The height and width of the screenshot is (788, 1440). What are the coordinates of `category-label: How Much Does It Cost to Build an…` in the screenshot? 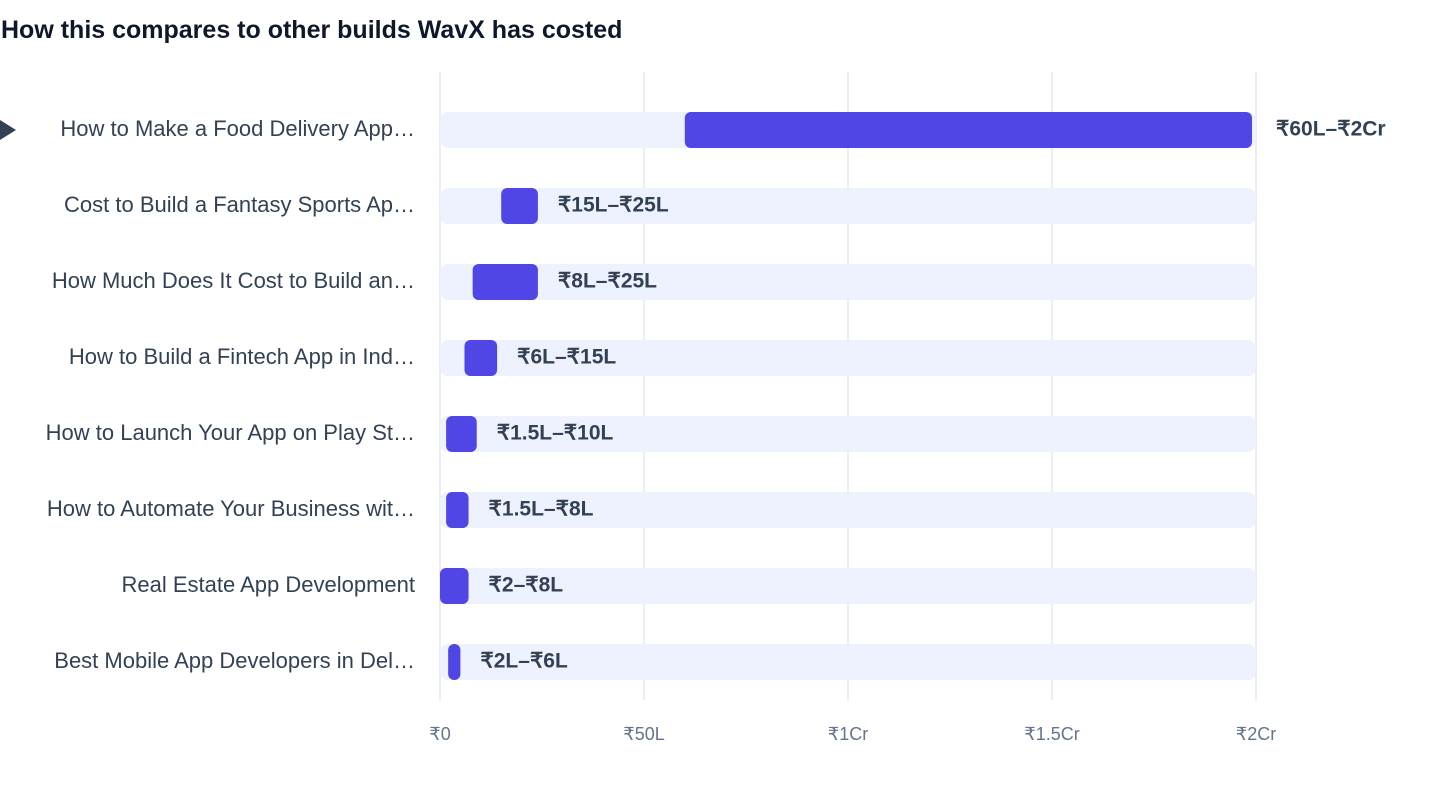 It's located at (233, 280).